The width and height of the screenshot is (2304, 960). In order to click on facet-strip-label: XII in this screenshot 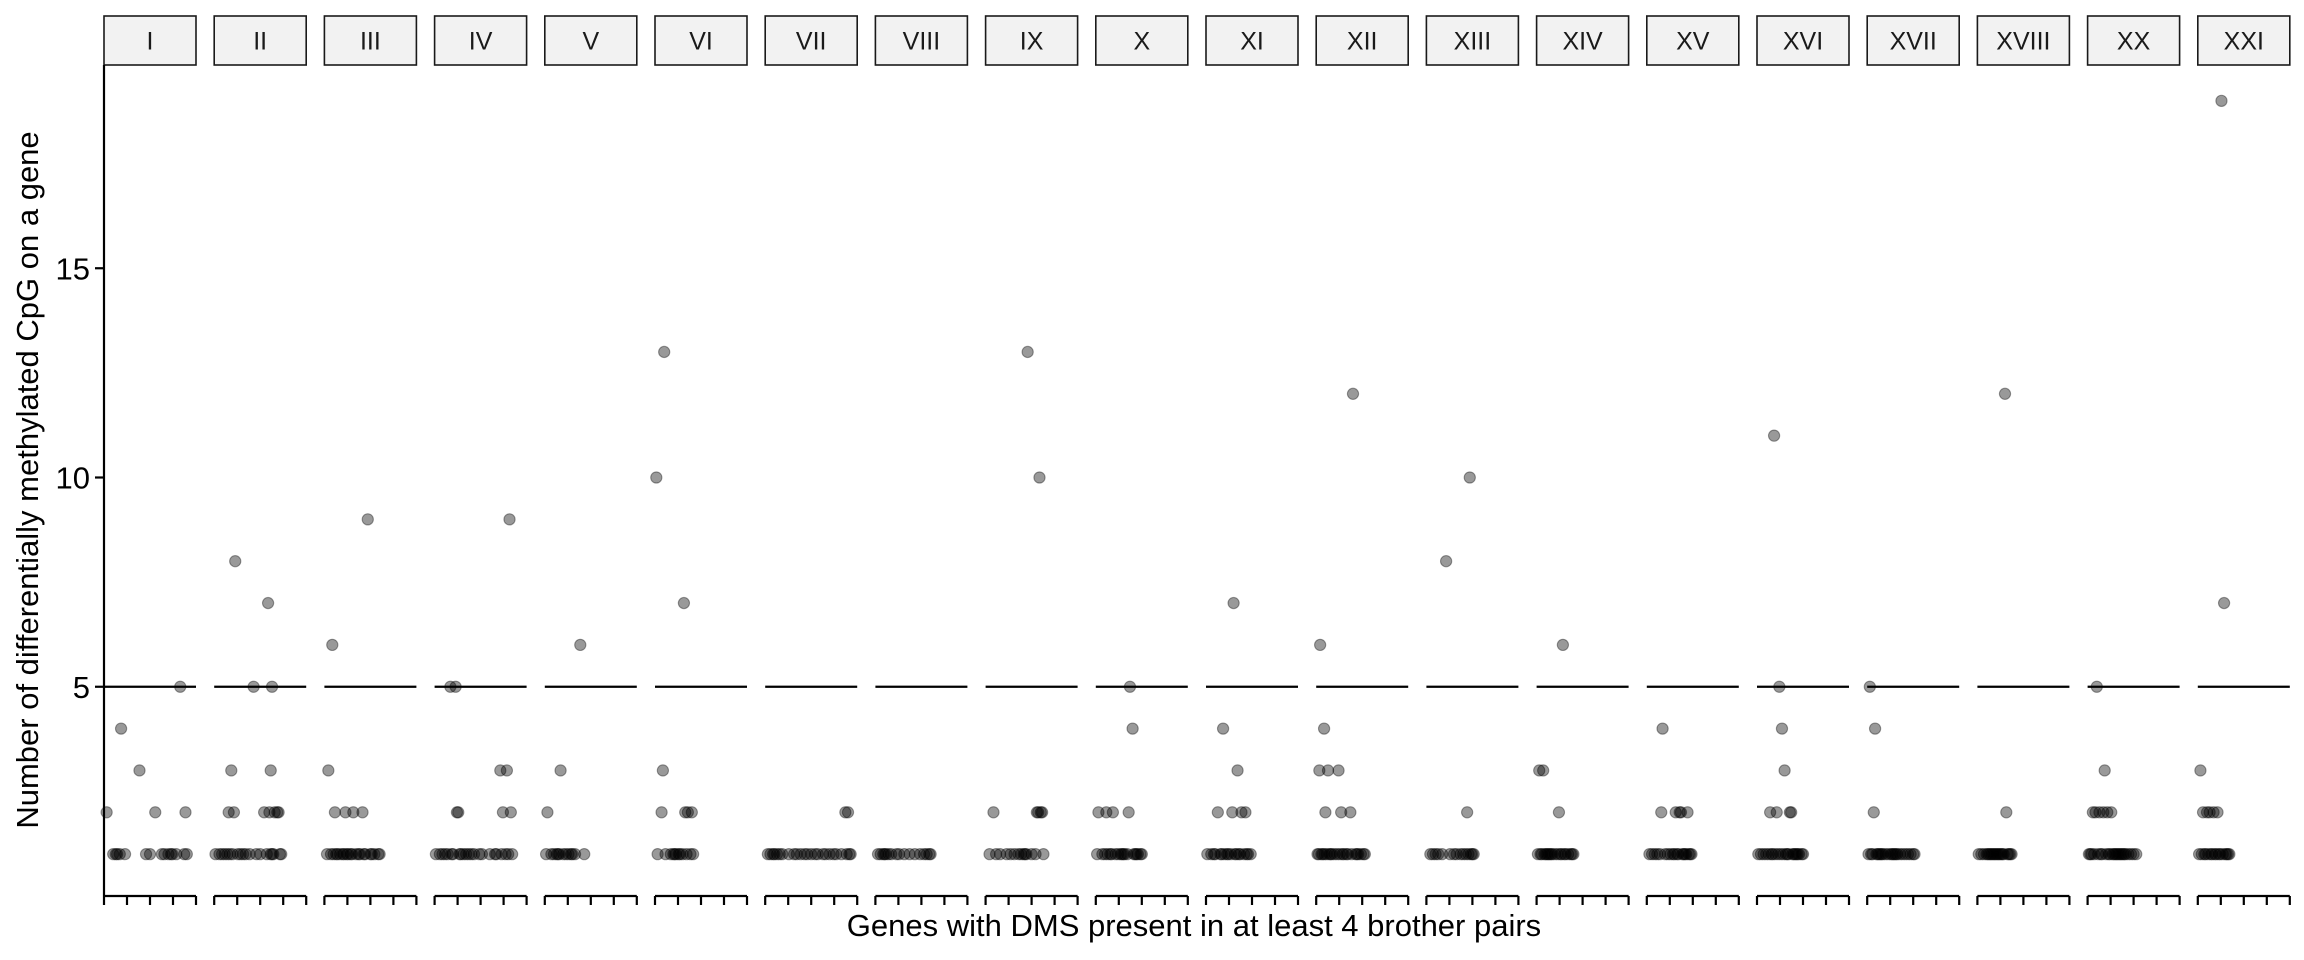, I will do `click(1362, 42)`.